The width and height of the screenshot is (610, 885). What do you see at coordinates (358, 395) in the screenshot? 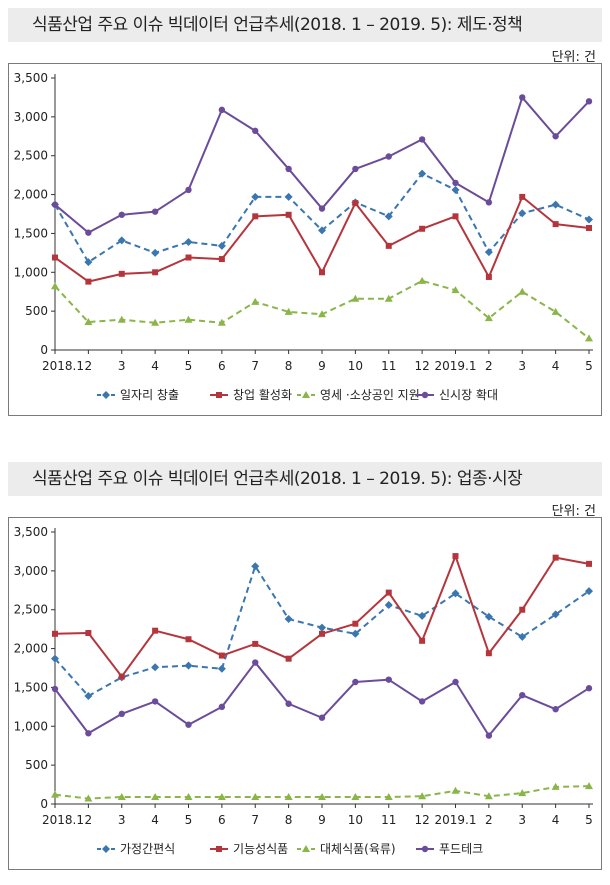
I see `legend-item: 영세 ·소상공인 지원` at bounding box center [358, 395].